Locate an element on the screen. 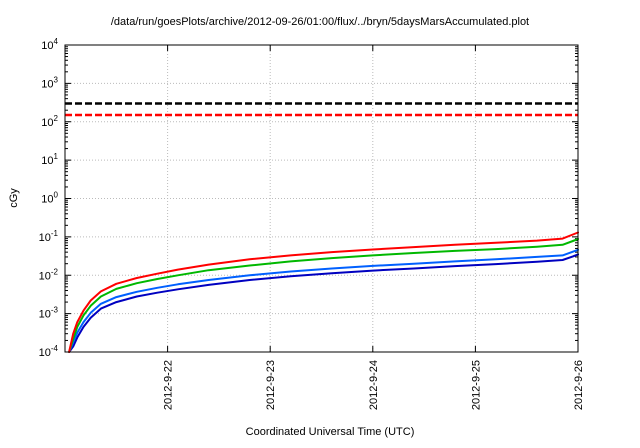 This screenshot has width=640, height=448. y-tick-label: 10⁰ is located at coordinates (49, 198).